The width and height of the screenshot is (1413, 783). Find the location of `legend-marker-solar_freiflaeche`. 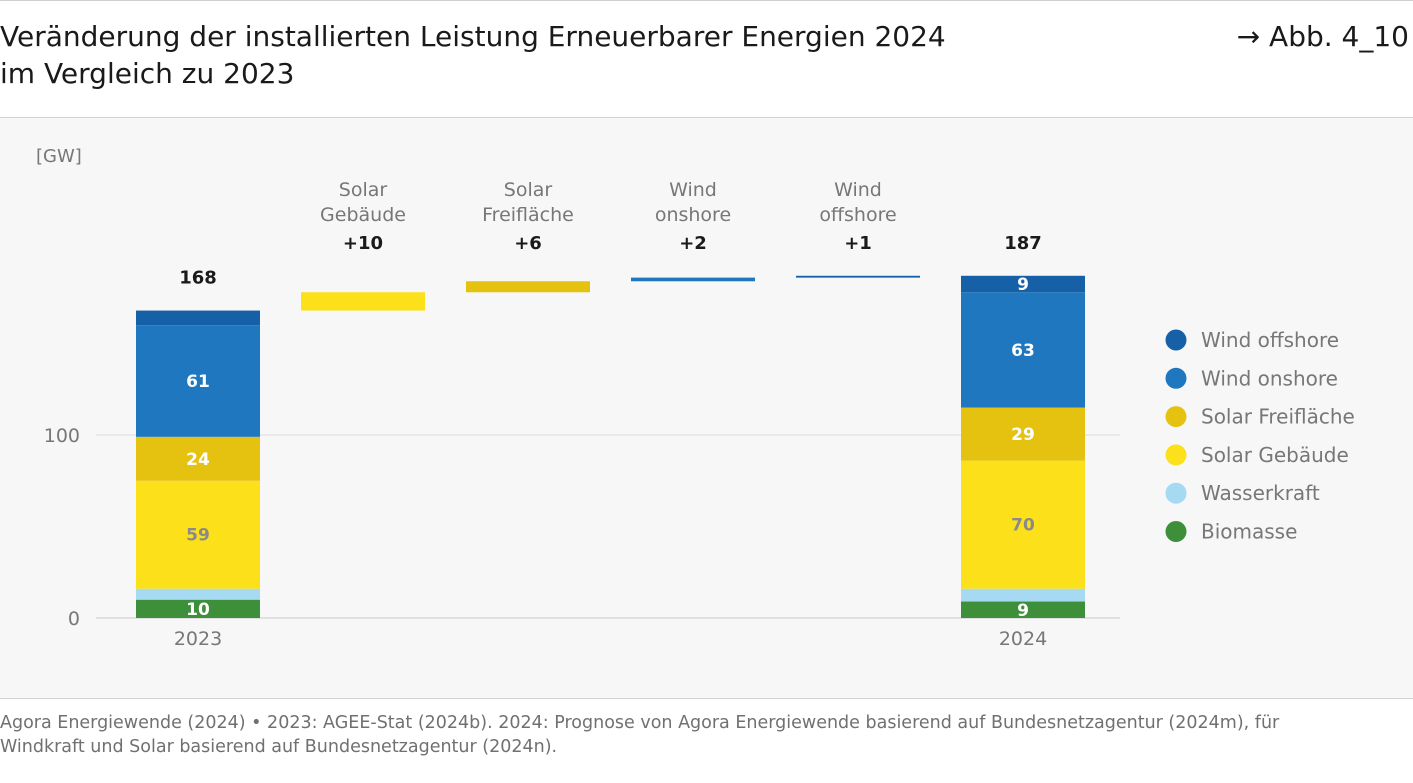

legend-marker-solar_freiflaeche is located at coordinates (1176, 417).